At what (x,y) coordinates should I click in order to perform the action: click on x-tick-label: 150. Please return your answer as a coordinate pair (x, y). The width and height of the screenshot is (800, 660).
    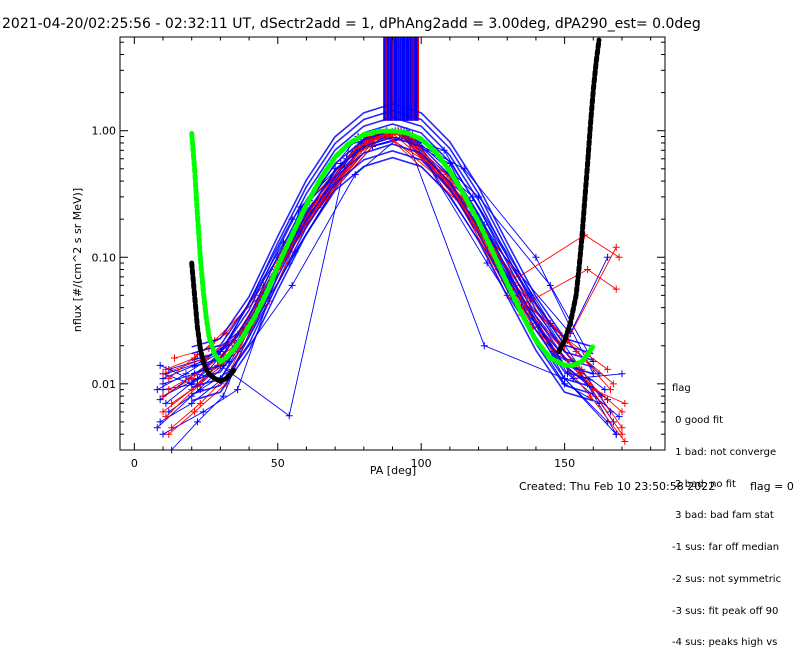
    Looking at the image, I should click on (564, 463).